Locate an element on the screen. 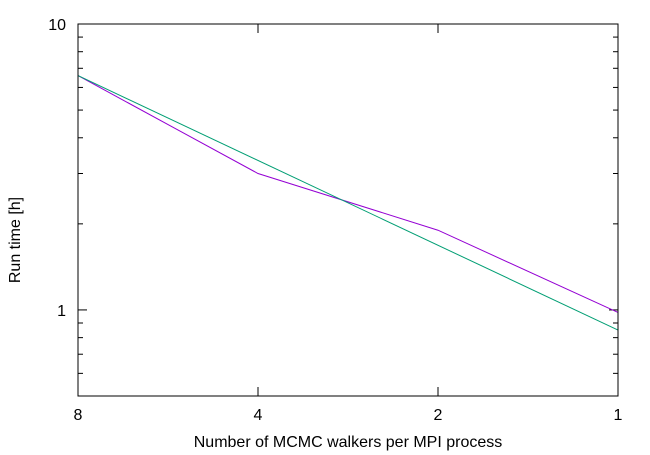 Image resolution: width=650 pixels, height=455 pixels. x-tick-label: 8 is located at coordinates (78, 415).